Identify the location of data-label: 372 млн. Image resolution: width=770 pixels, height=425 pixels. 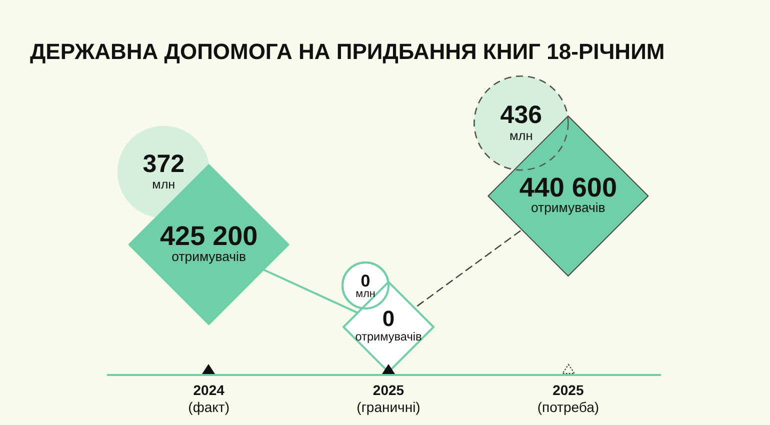
(163, 171).